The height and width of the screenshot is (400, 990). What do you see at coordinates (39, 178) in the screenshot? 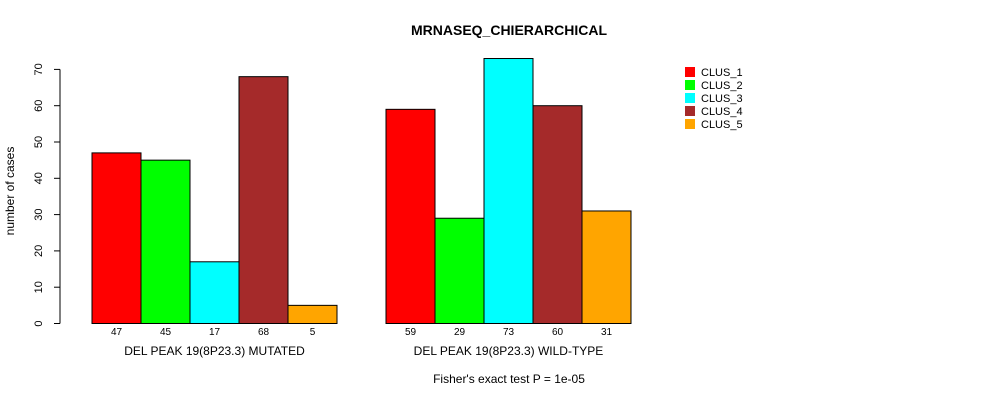
I see `y-tick-label: 40` at bounding box center [39, 178].